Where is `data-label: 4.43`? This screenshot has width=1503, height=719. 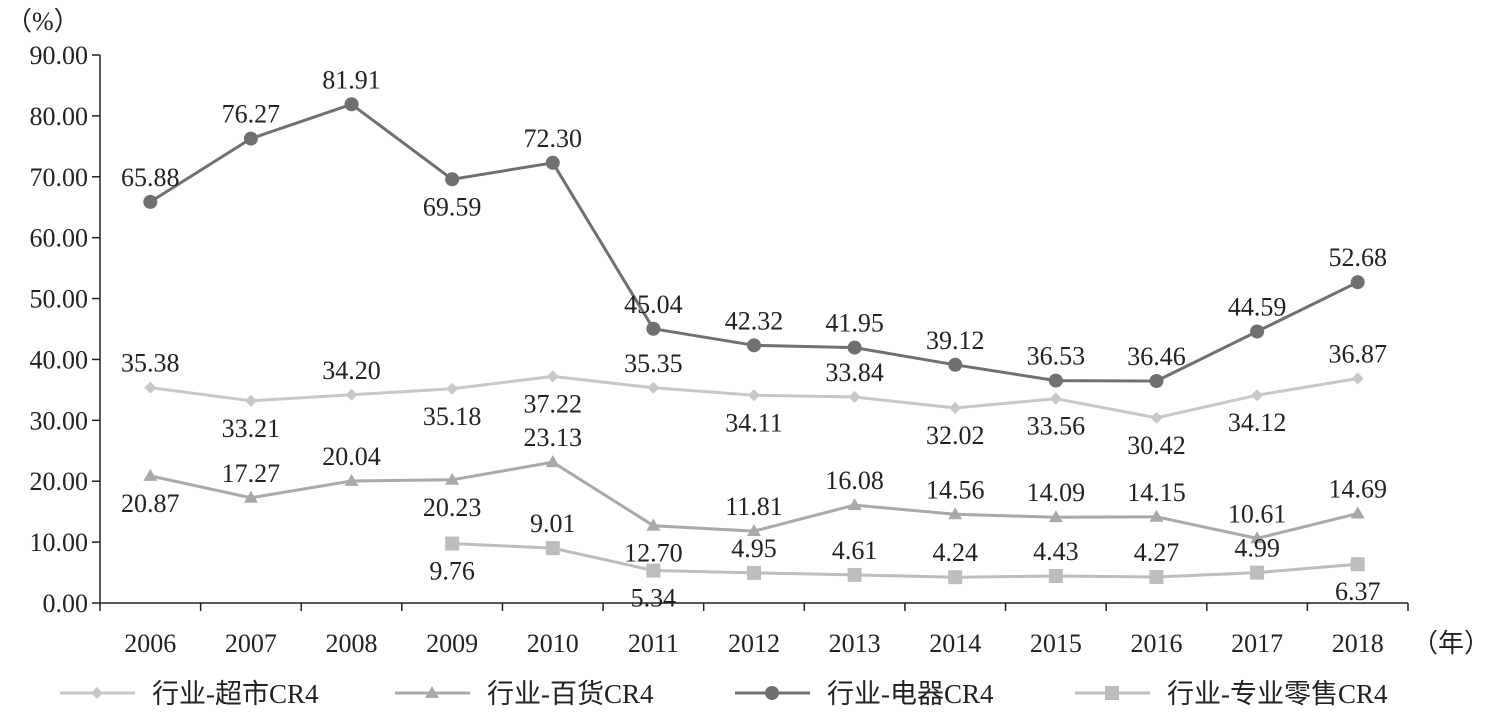 data-label: 4.43 is located at coordinates (1056, 551).